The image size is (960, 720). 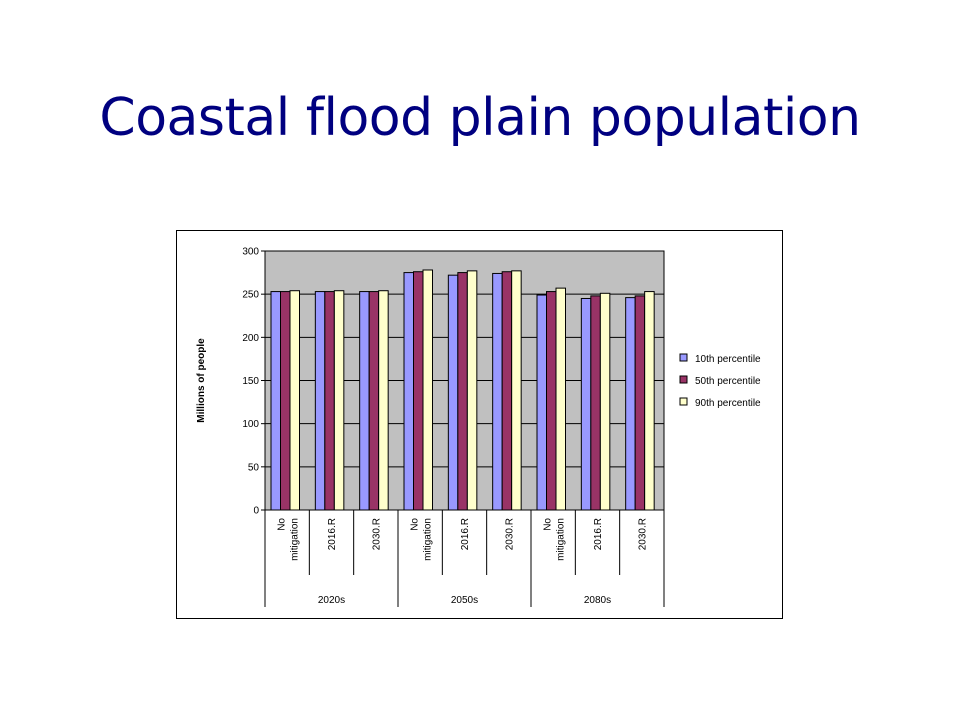 I want to click on y-tick-label: 300, so click(x=250, y=252).